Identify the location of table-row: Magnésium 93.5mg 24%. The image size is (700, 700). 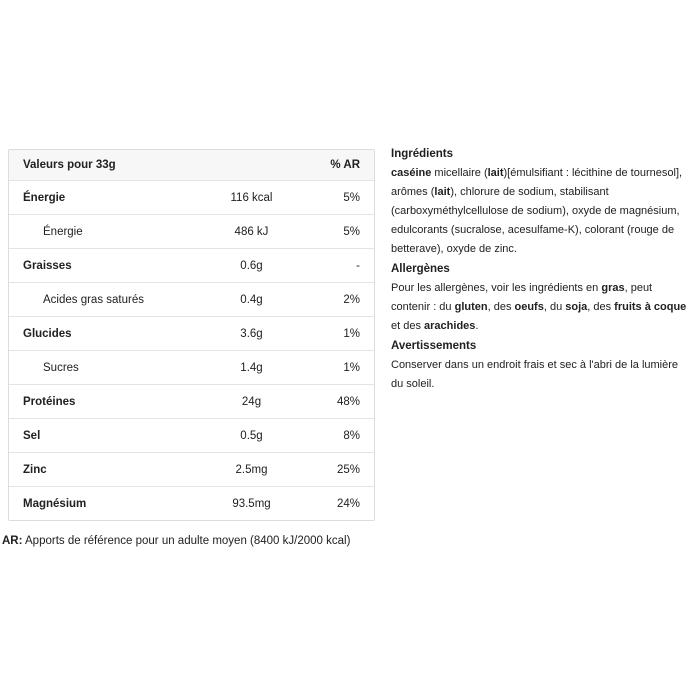
(191, 503).